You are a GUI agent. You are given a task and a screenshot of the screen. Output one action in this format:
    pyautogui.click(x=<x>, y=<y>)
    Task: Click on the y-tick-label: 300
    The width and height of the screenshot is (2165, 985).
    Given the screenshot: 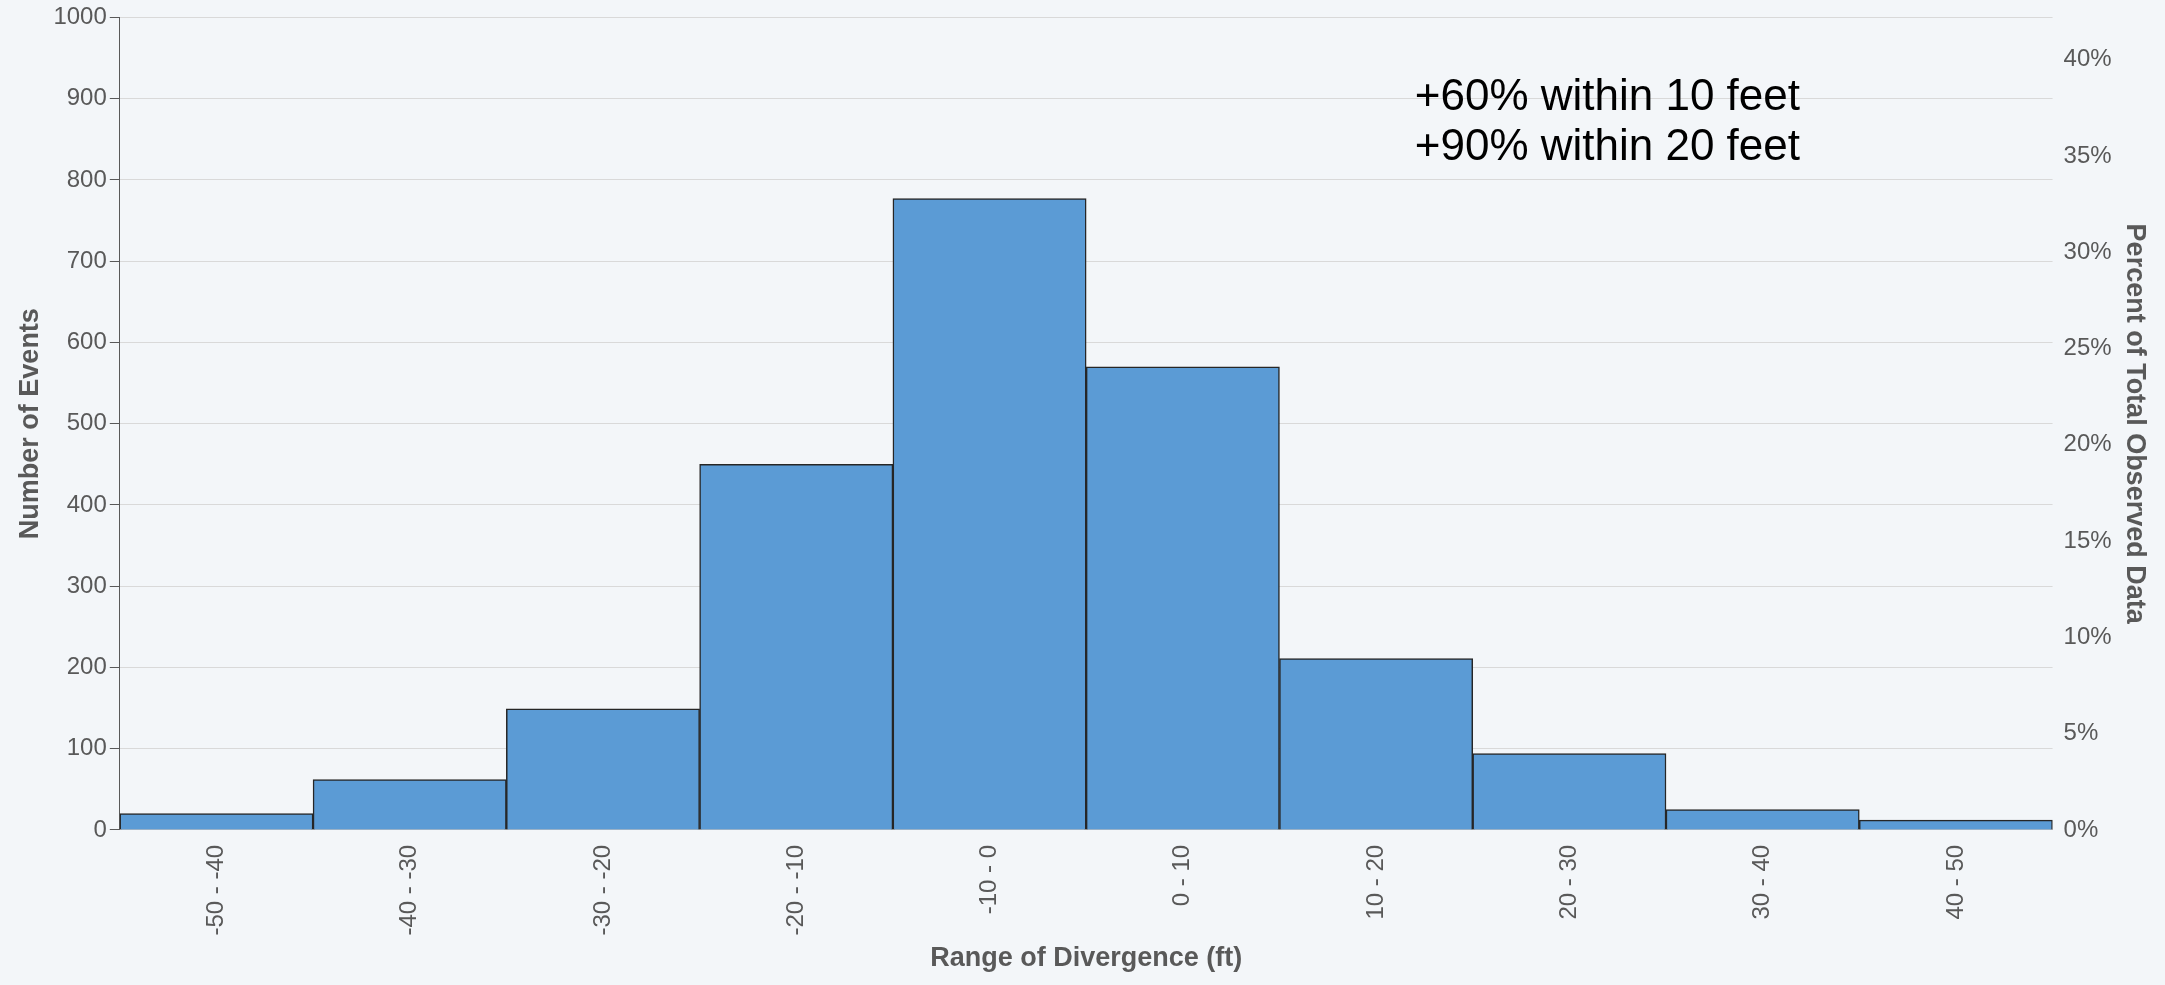 What is the action you would take?
    pyautogui.click(x=86, y=584)
    